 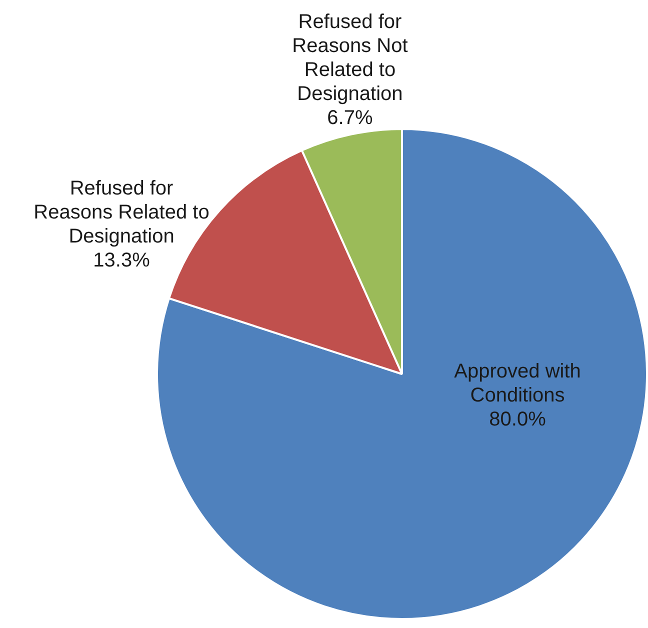 What do you see at coordinates (350, 118) in the screenshot?
I see `data-label: 6.7%` at bounding box center [350, 118].